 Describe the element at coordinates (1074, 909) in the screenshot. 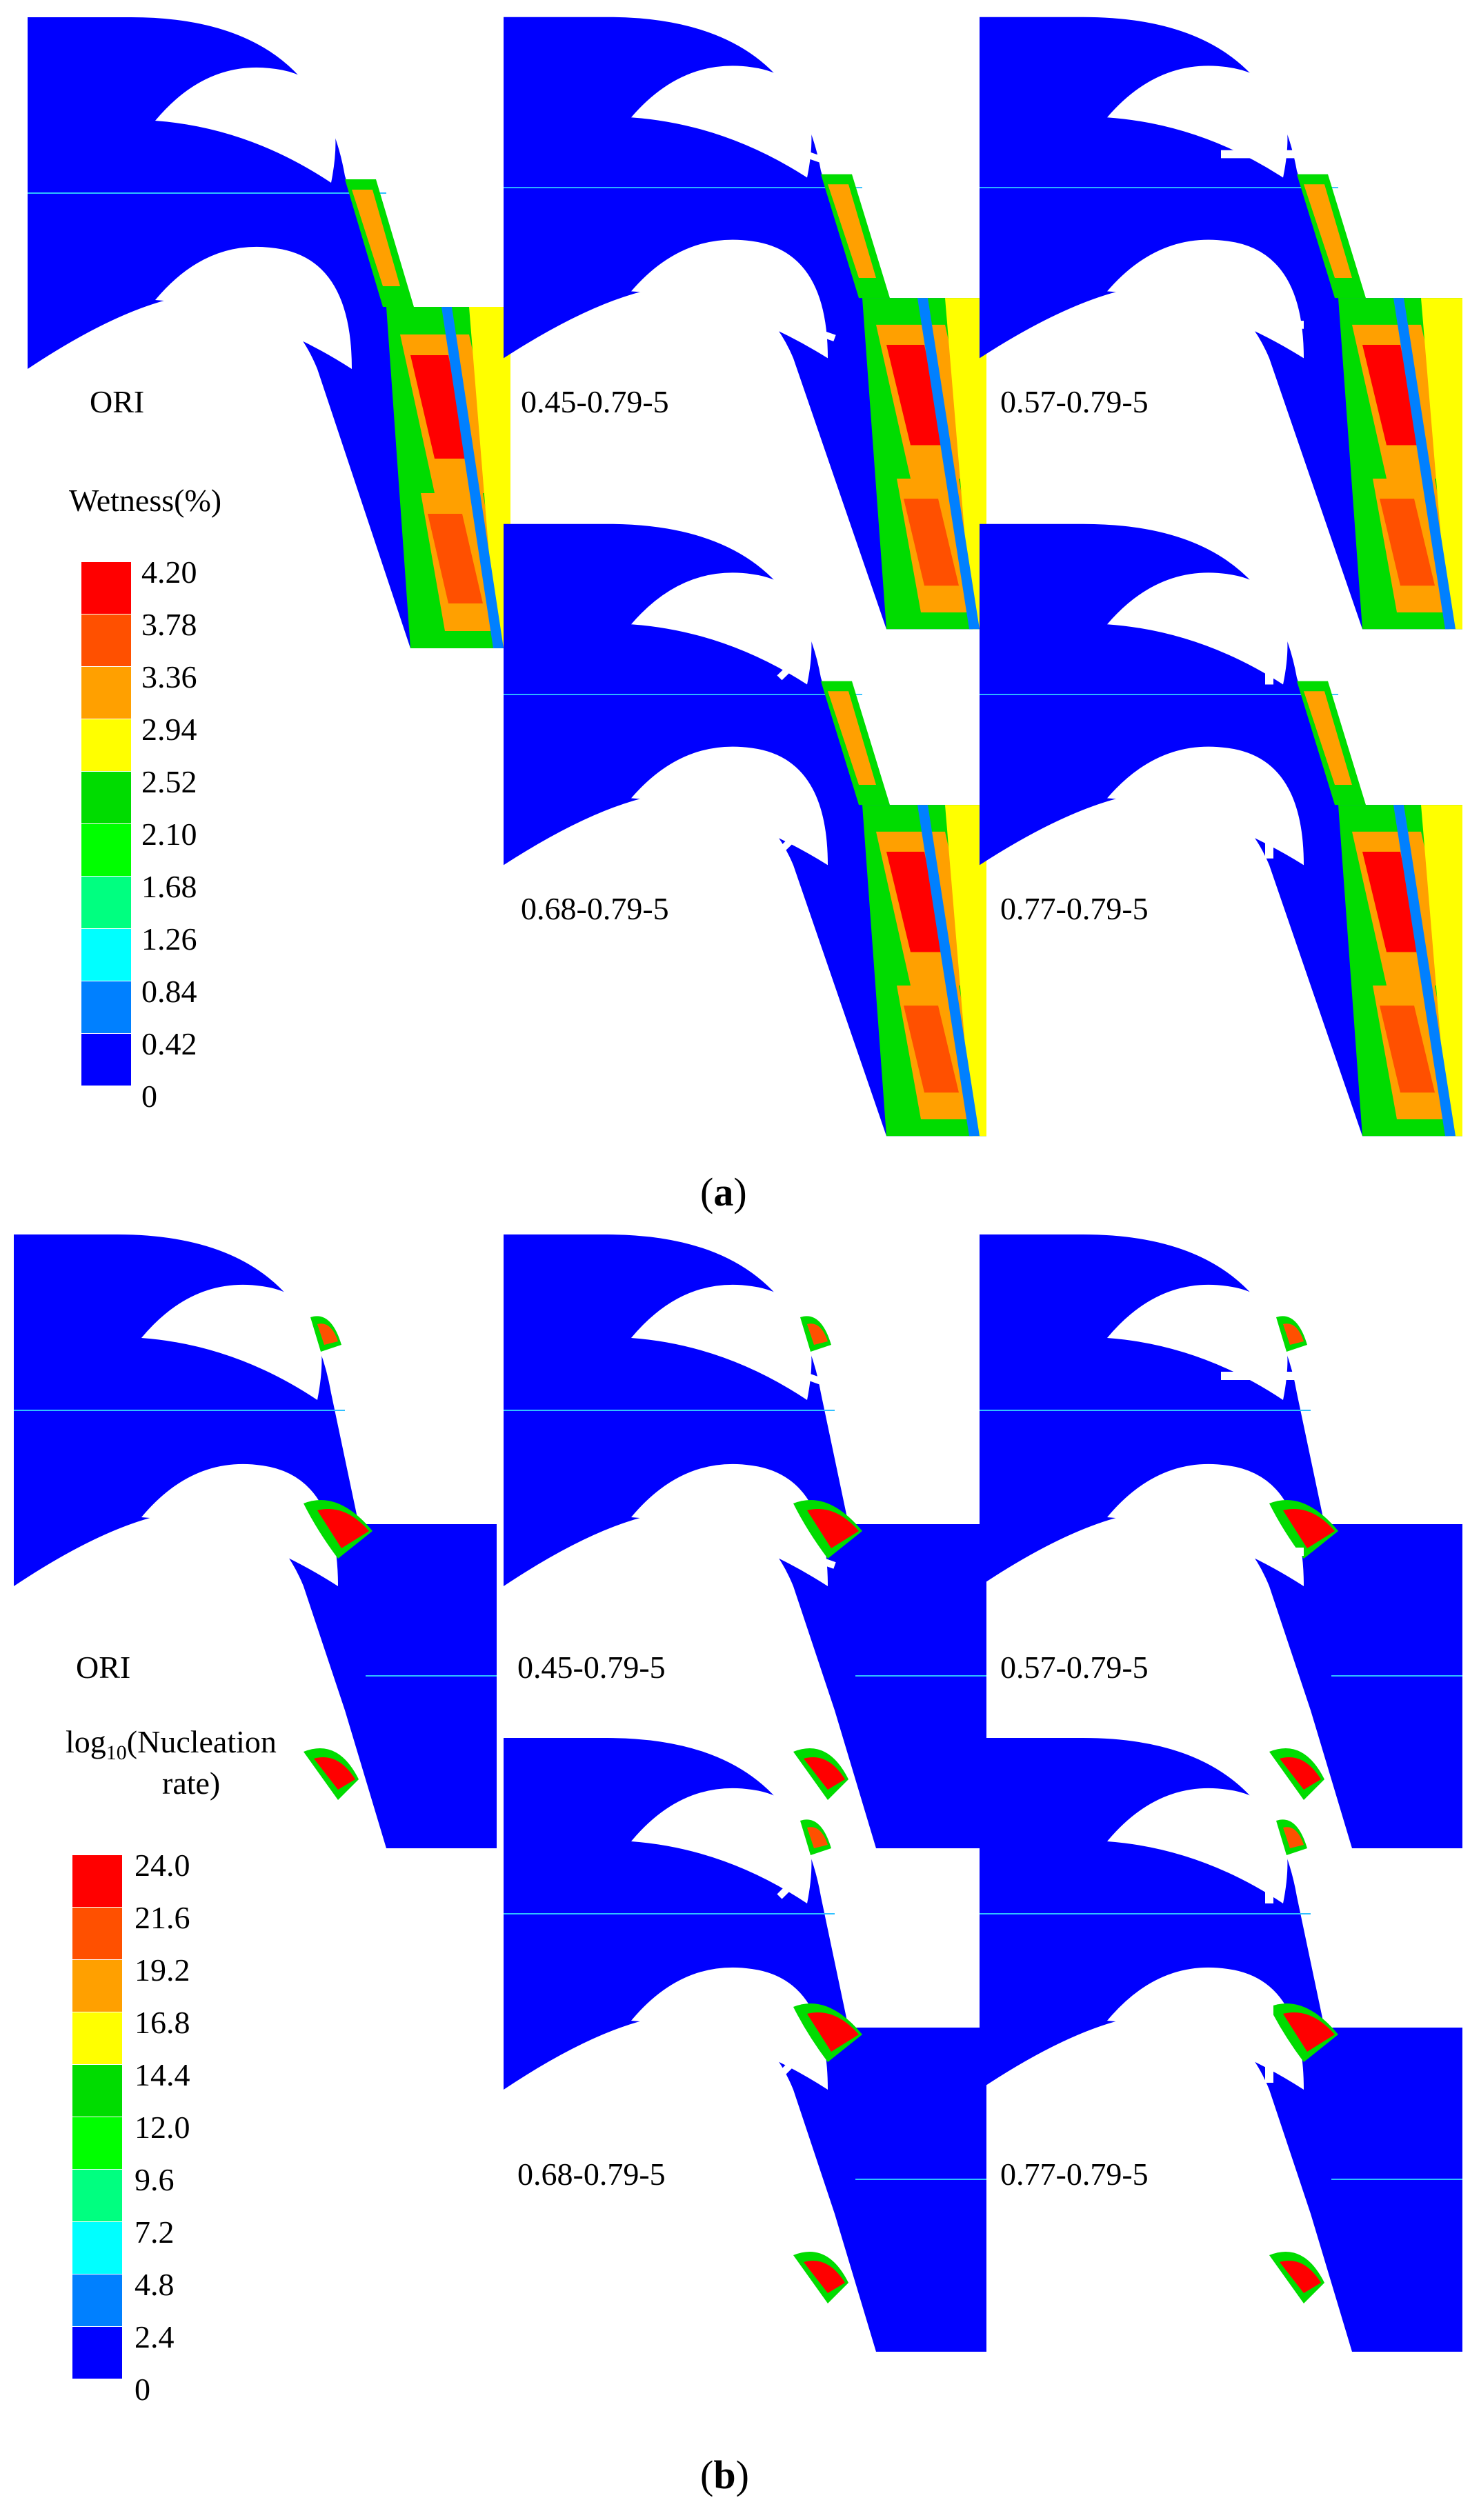

I see `case-label-077-a: 0.77-0.79-5` at that location.